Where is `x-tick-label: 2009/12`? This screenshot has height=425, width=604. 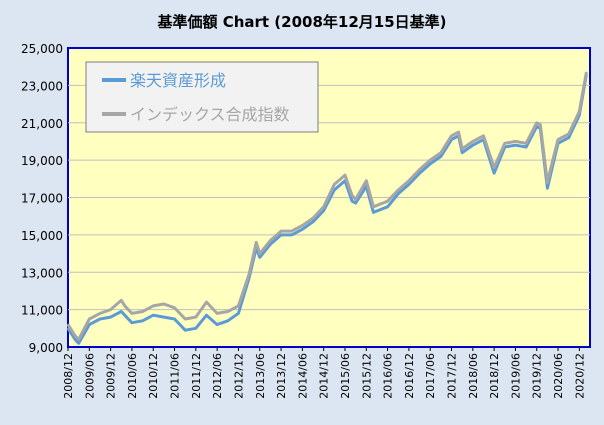 x-tick-label: 2009/12 is located at coordinates (111, 376).